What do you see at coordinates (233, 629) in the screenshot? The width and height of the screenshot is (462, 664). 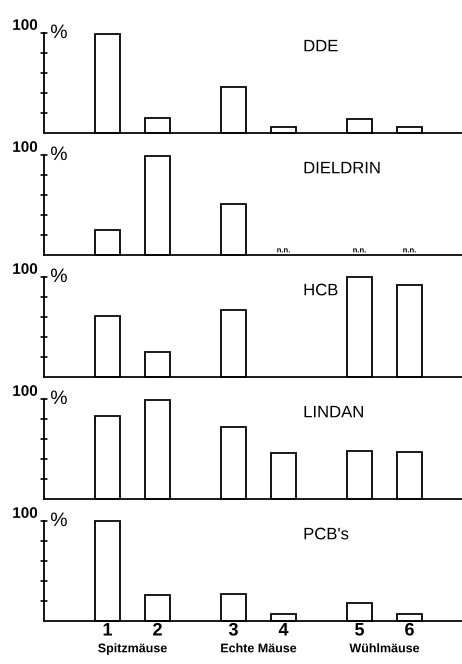 I see `x-tick-label: 3` at bounding box center [233, 629].